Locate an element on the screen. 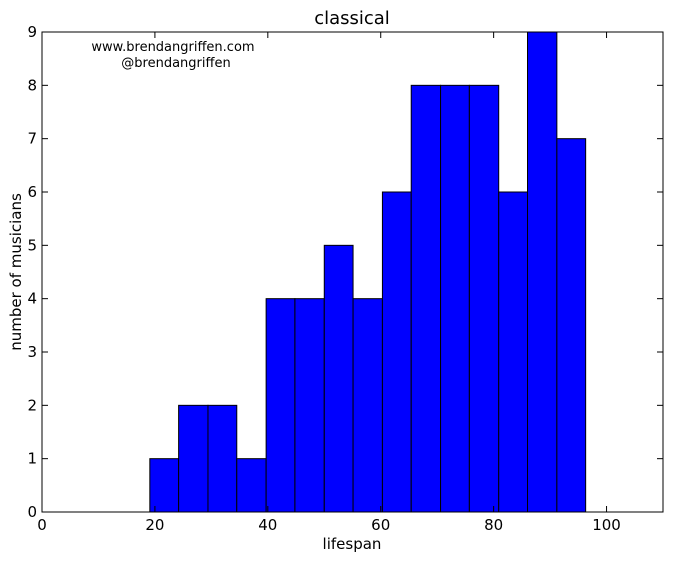  y-tick-label: 6 is located at coordinates (32, 192).